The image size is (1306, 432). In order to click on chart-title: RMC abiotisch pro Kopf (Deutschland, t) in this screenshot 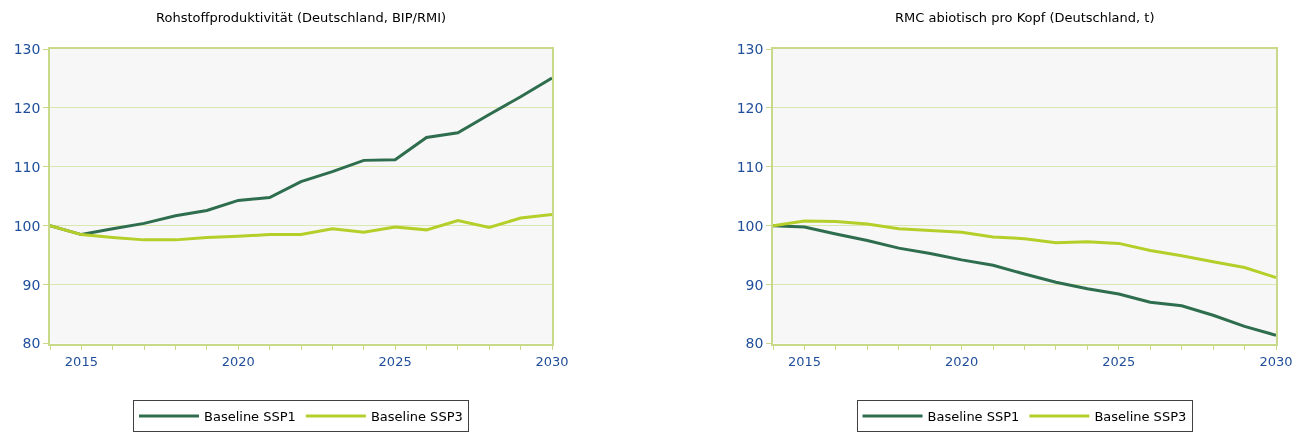, I will do `click(1025, 17)`.